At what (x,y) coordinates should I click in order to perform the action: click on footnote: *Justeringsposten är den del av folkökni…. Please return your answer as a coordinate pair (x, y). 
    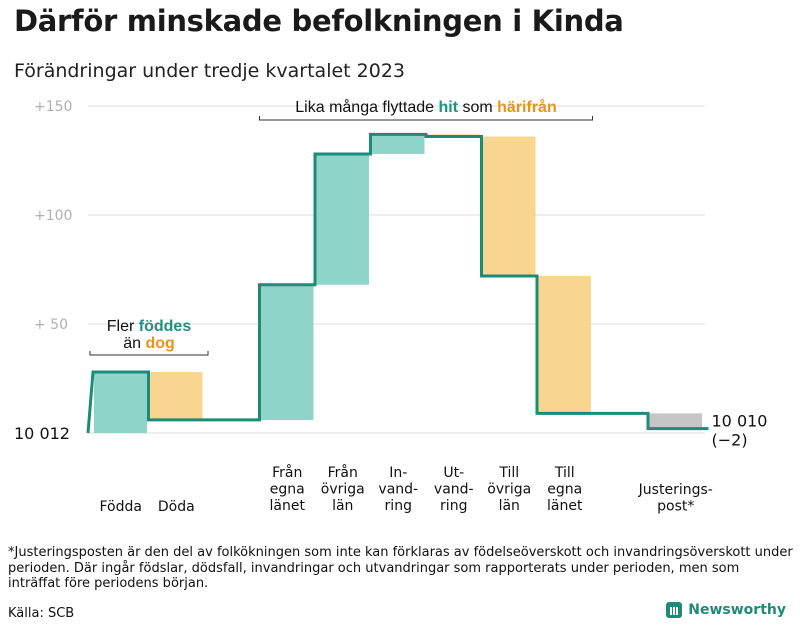
    Looking at the image, I should click on (400, 568).